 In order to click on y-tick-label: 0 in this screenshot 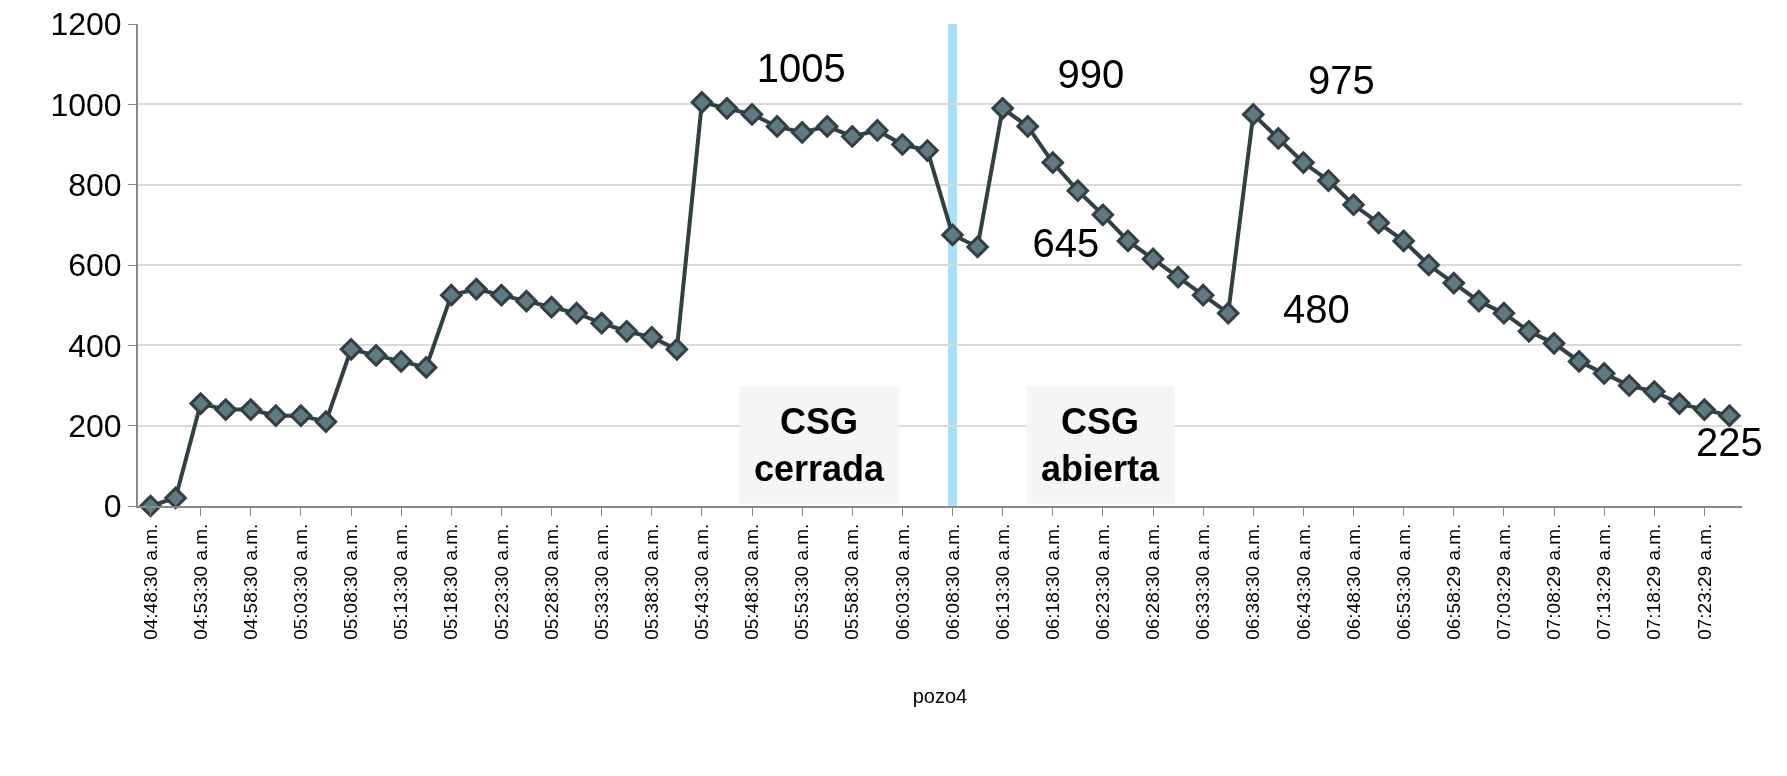, I will do `click(112, 506)`.